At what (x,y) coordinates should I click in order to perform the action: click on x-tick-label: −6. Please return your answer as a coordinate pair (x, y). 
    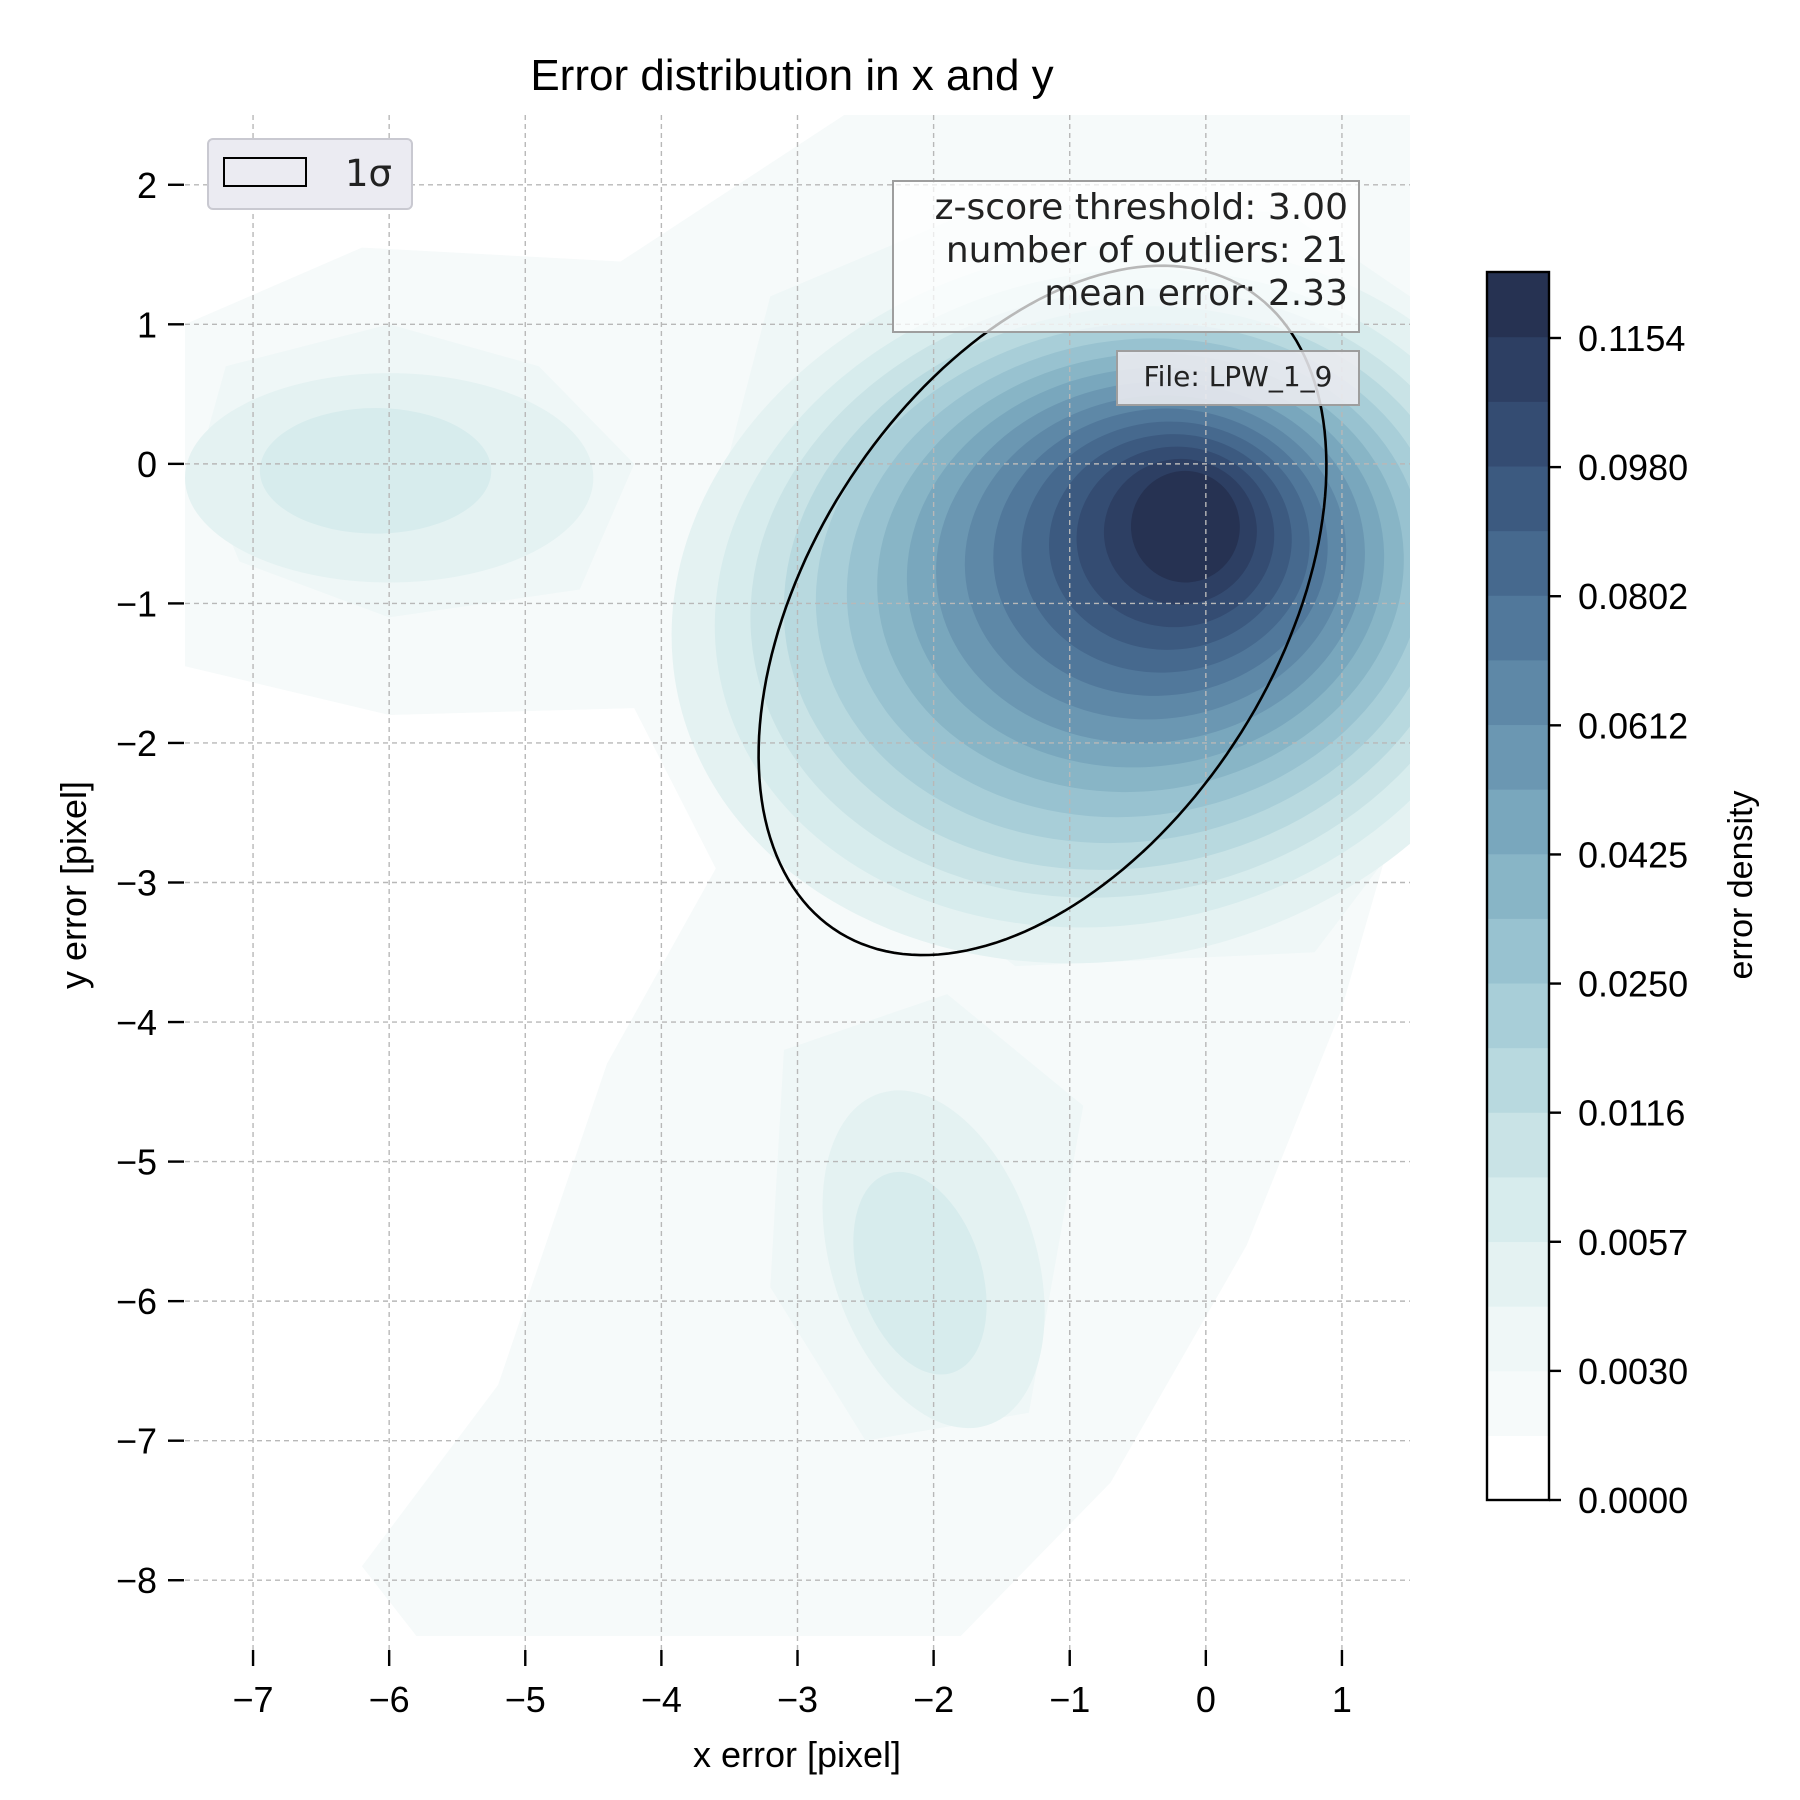
    Looking at the image, I should click on (389, 1699).